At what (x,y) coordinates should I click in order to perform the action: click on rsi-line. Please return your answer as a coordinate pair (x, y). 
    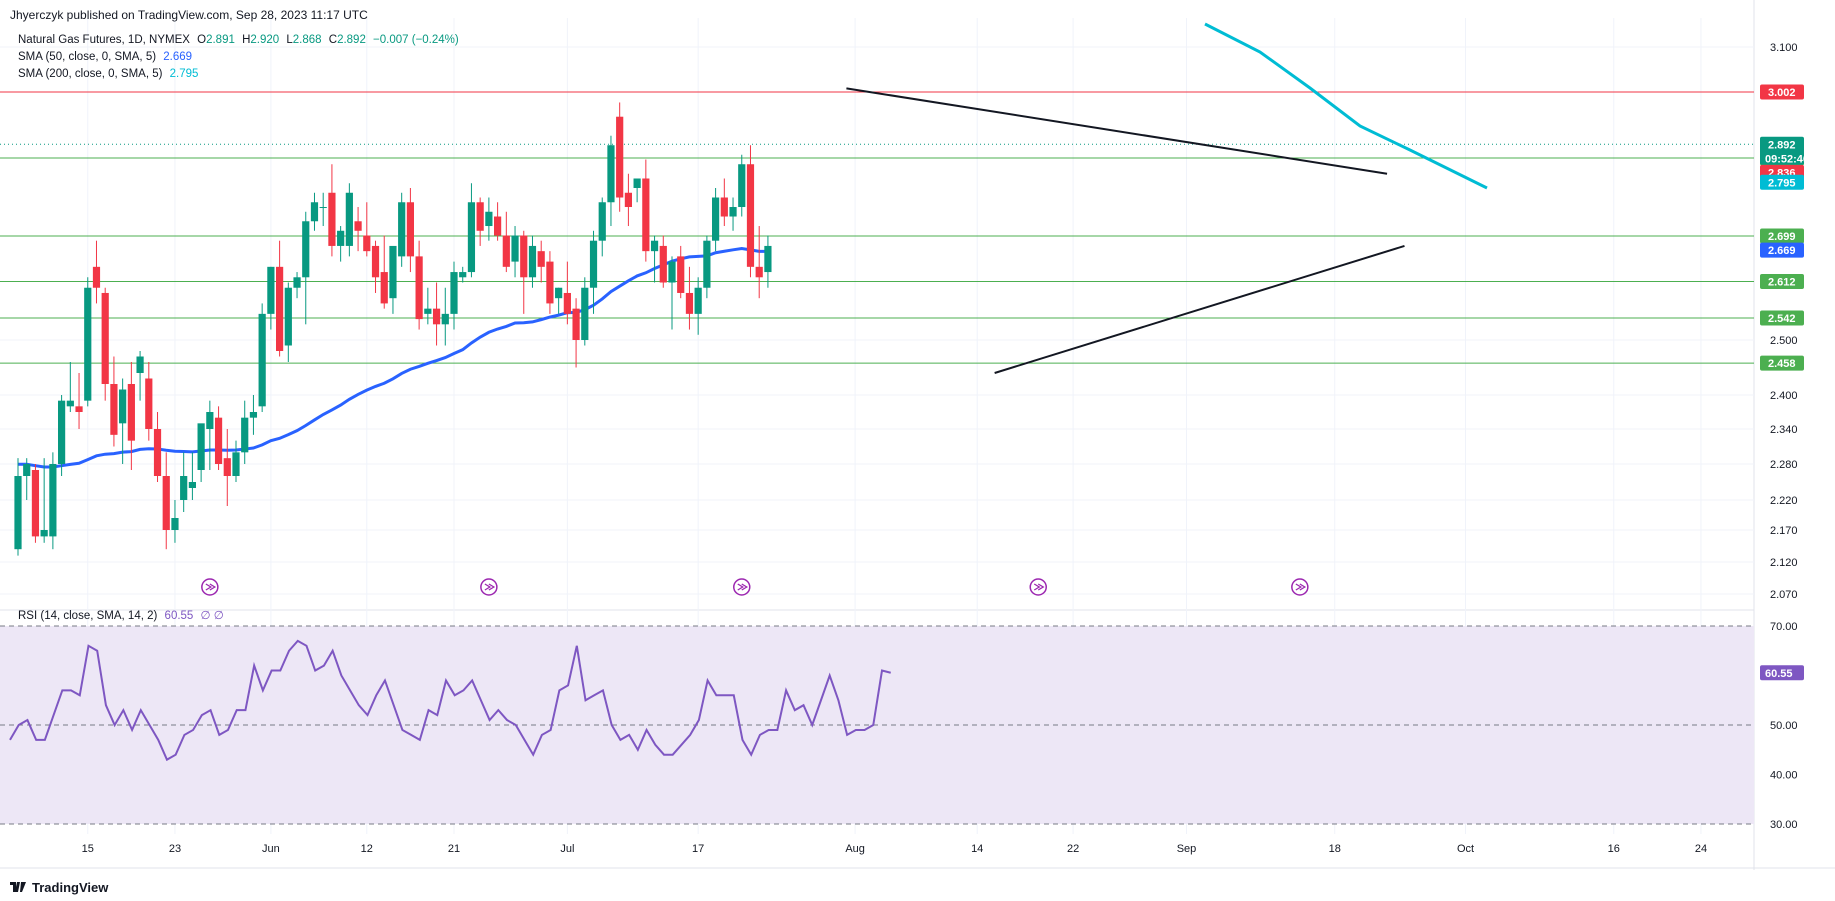
    Looking at the image, I should click on (450, 700).